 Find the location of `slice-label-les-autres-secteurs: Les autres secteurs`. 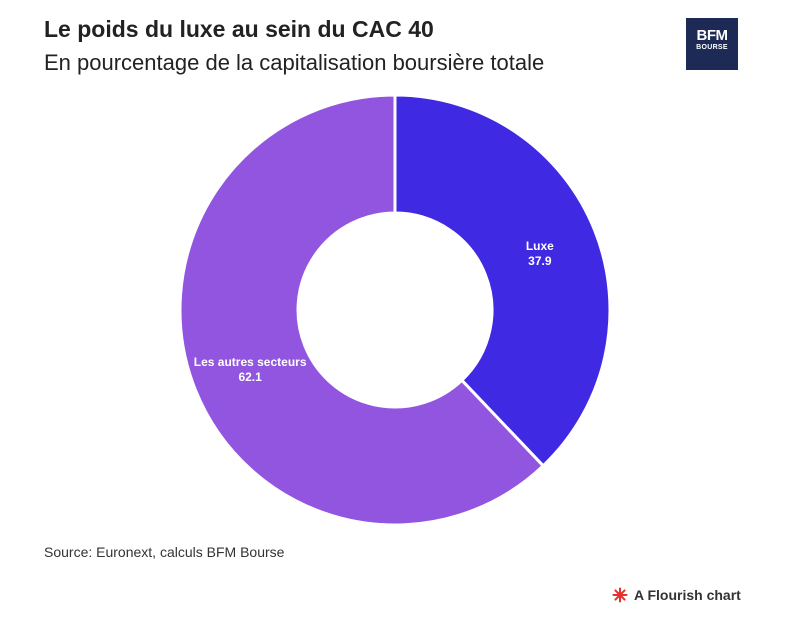

slice-label-les-autres-secteurs: Les autres secteurs is located at coordinates (250, 362).